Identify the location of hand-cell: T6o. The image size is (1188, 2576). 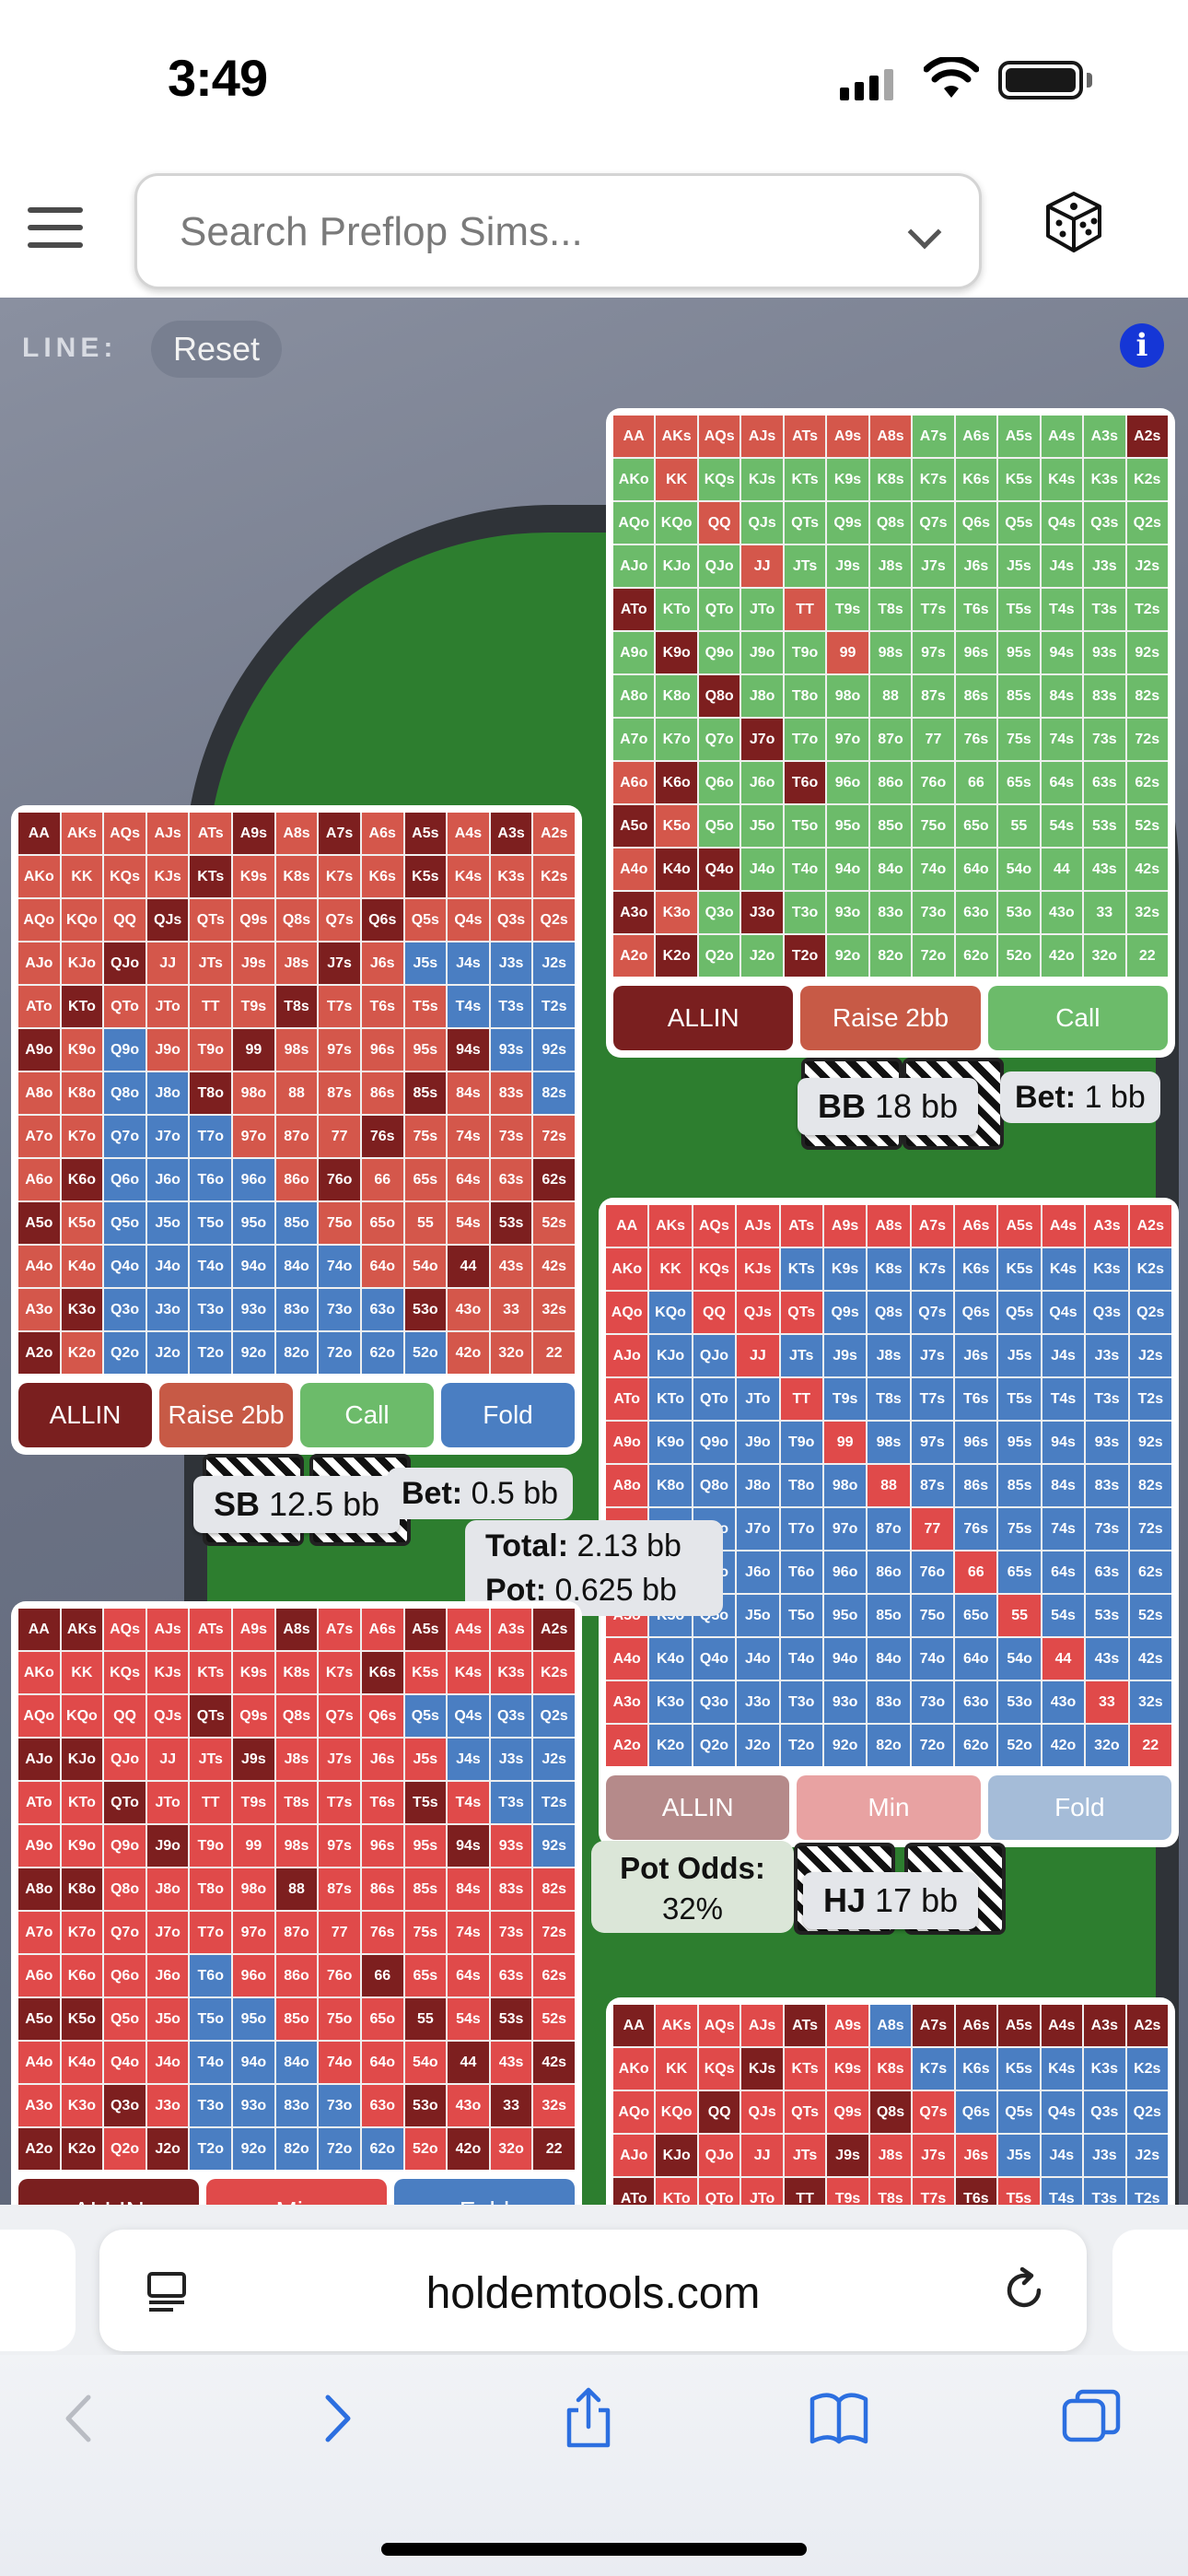
(211, 1975).